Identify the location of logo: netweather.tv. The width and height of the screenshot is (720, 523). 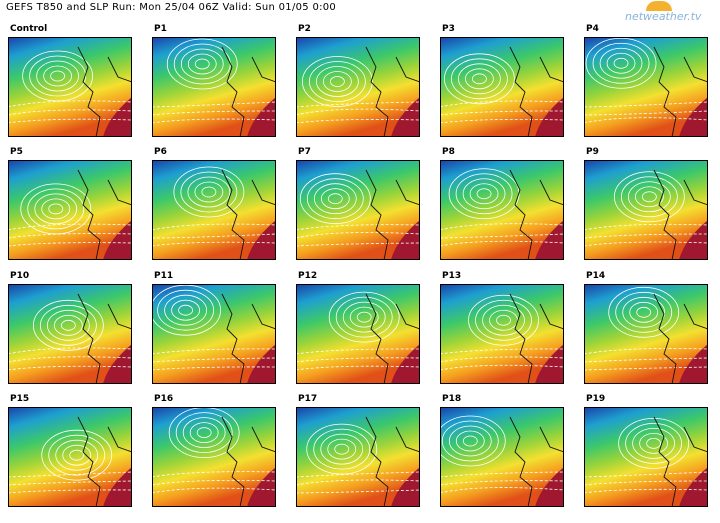
(663, 16).